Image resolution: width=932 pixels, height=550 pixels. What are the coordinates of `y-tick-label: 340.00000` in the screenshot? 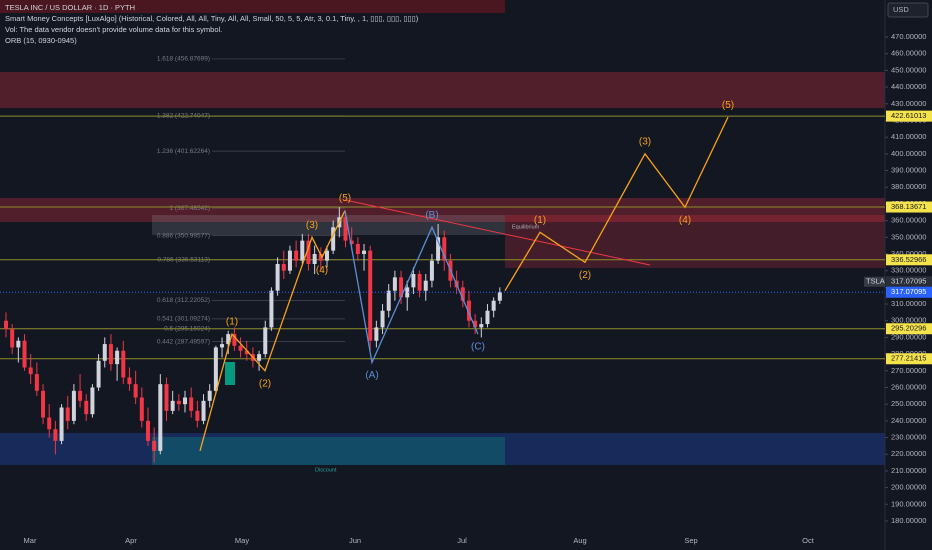 It's located at (908, 253).